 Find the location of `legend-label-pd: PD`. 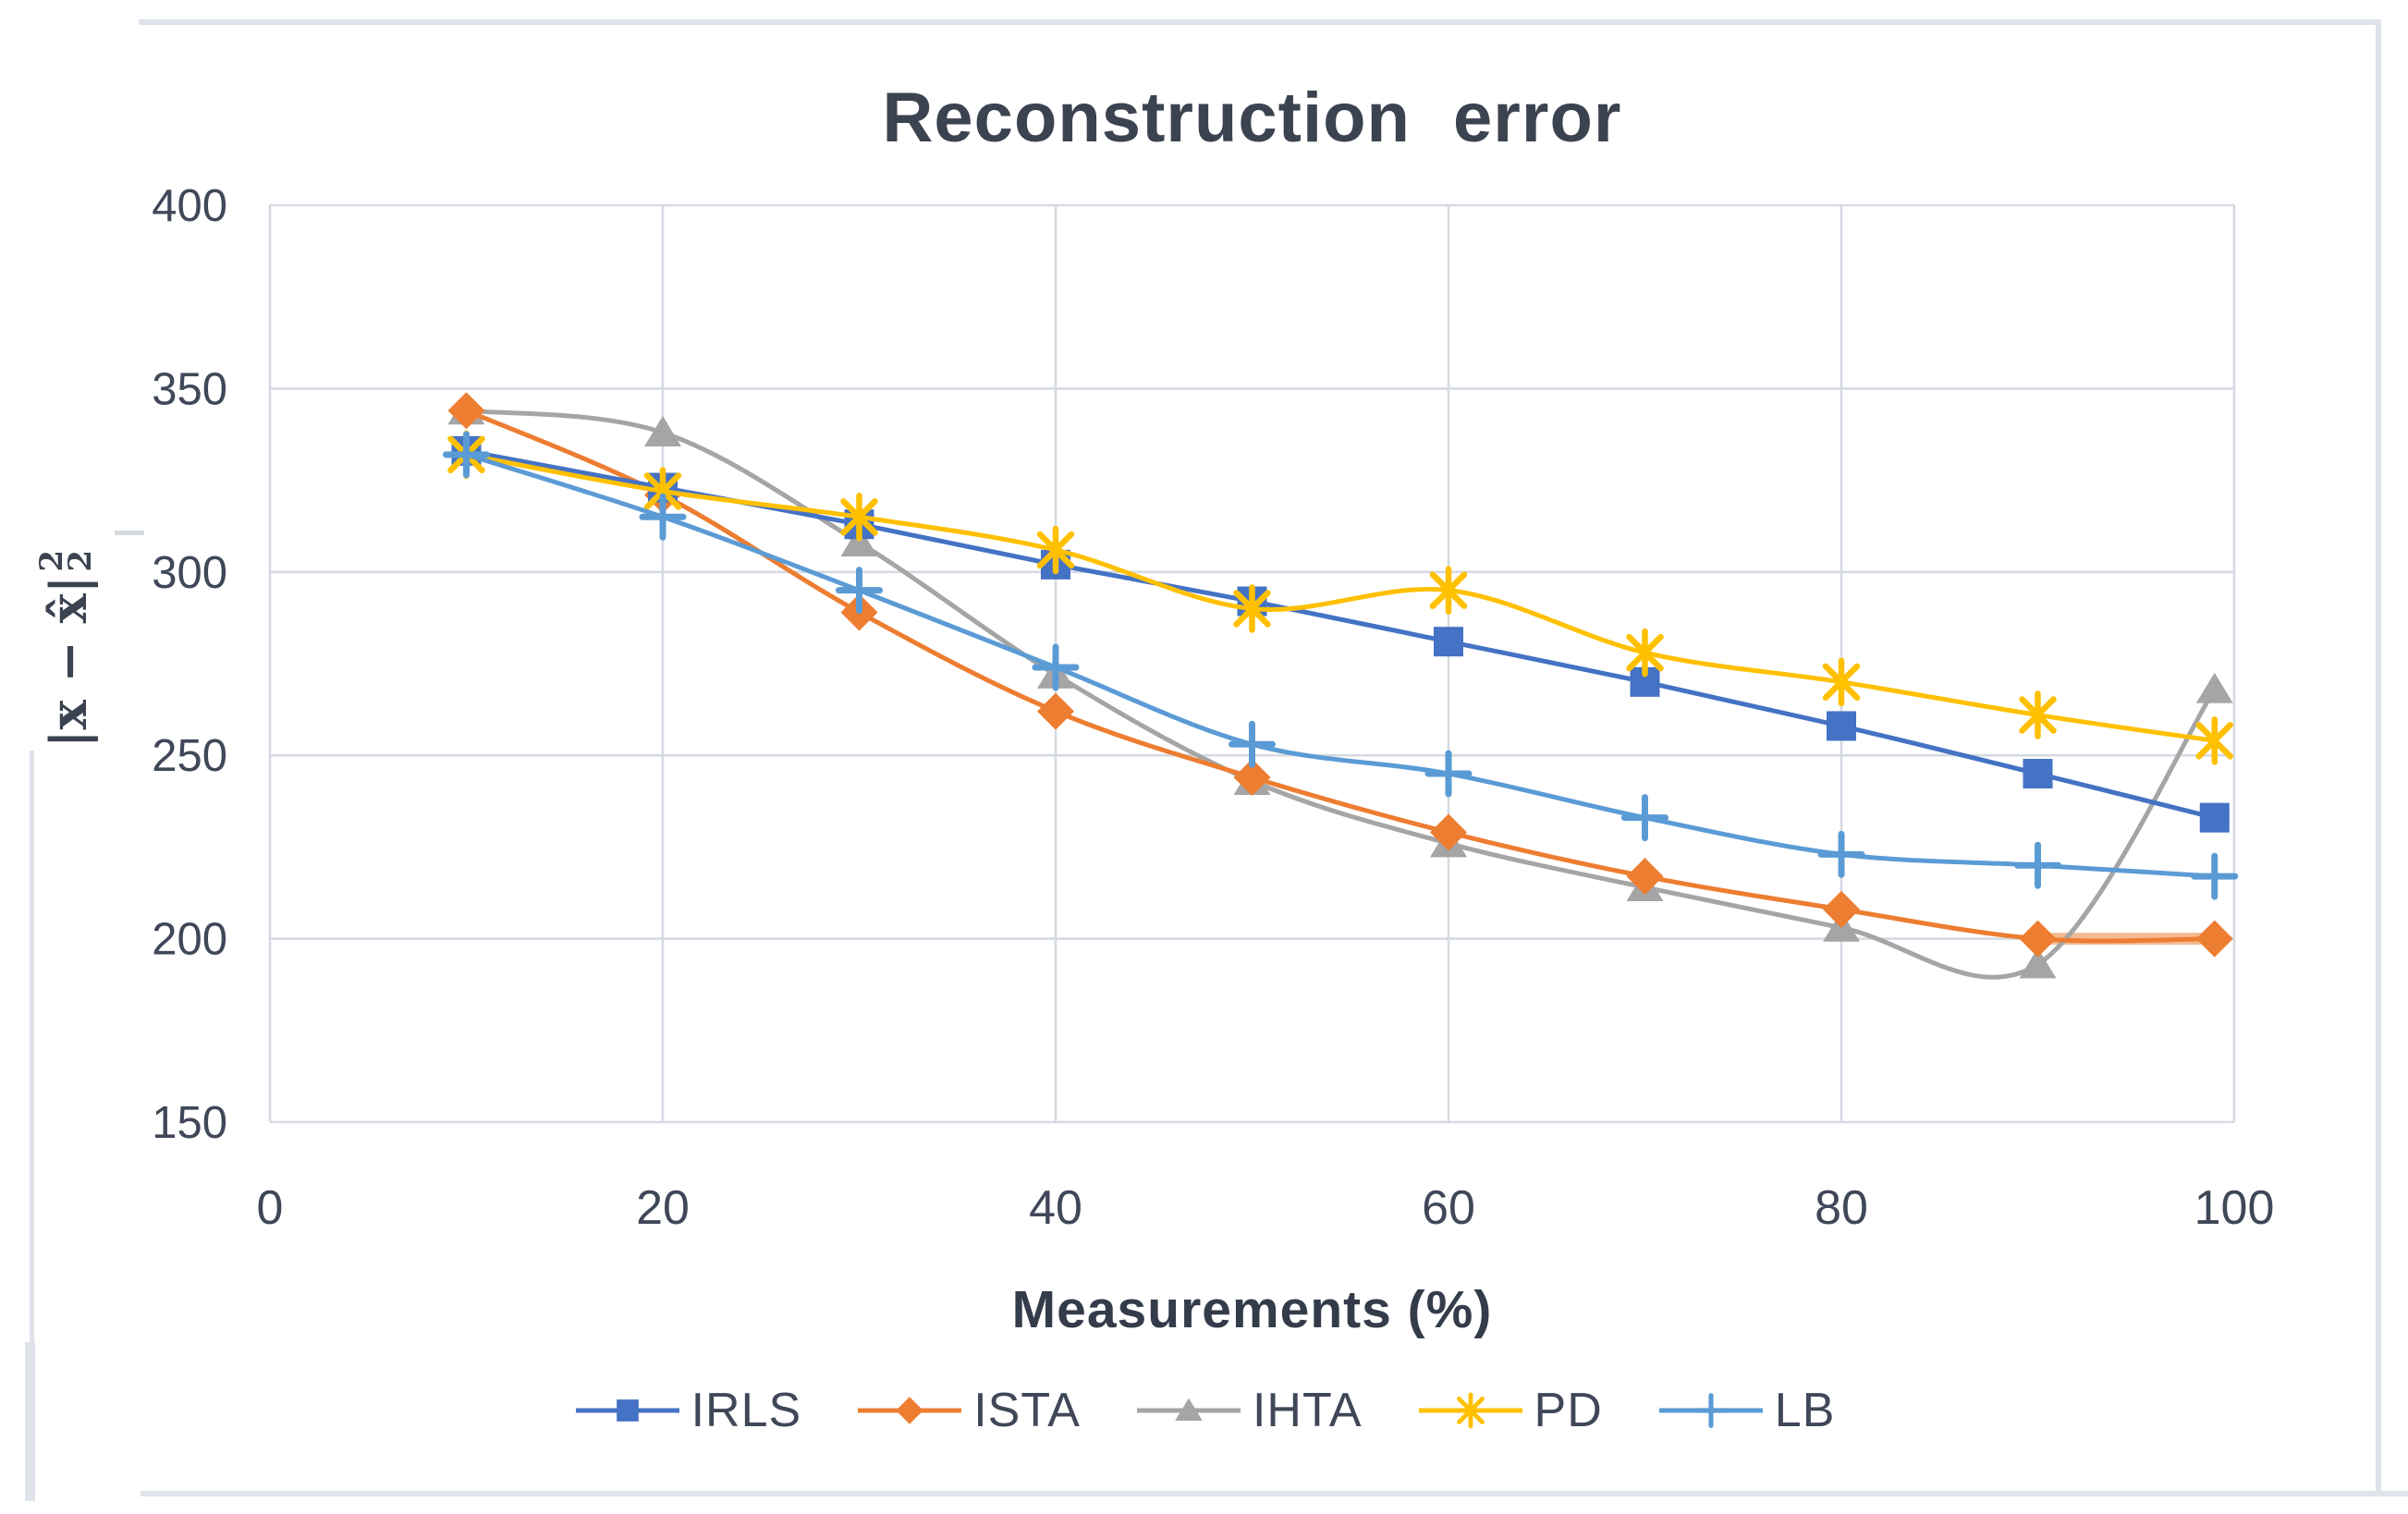

legend-label-pd: PD is located at coordinates (1568, 1410).